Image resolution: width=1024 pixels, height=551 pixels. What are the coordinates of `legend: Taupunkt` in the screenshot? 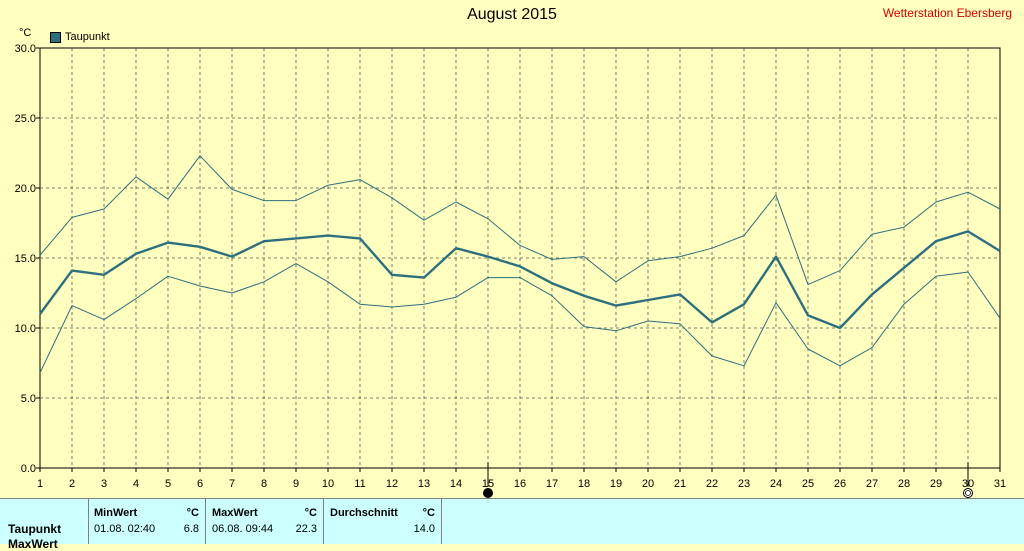 It's located at (80, 37).